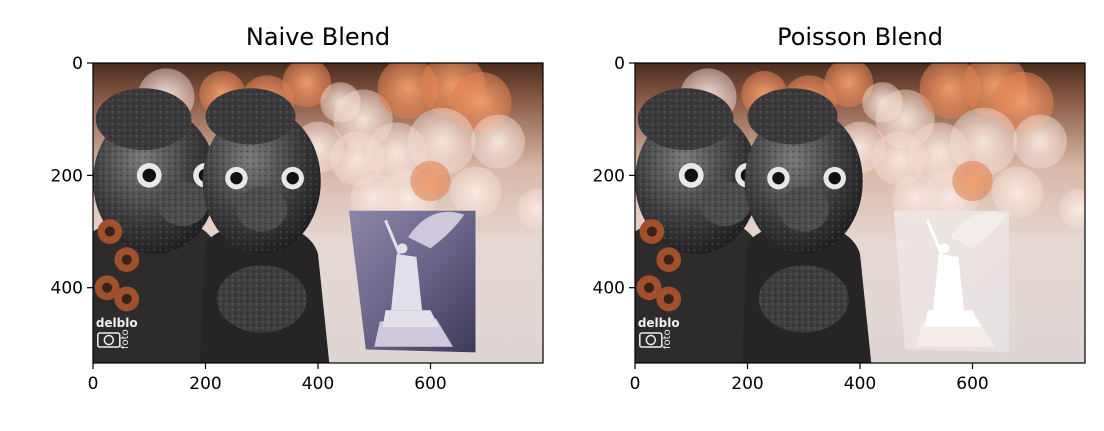 The image size is (1104, 431). What do you see at coordinates (318, 37) in the screenshot?
I see `chart-title: Naive Blend` at bounding box center [318, 37].